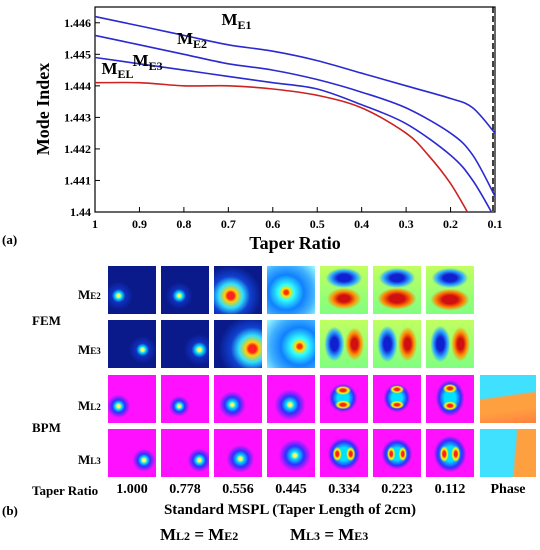 The image size is (540, 550). Describe the element at coordinates (450, 489) in the screenshot. I see `taper-ratio-value: 0.112` at that location.